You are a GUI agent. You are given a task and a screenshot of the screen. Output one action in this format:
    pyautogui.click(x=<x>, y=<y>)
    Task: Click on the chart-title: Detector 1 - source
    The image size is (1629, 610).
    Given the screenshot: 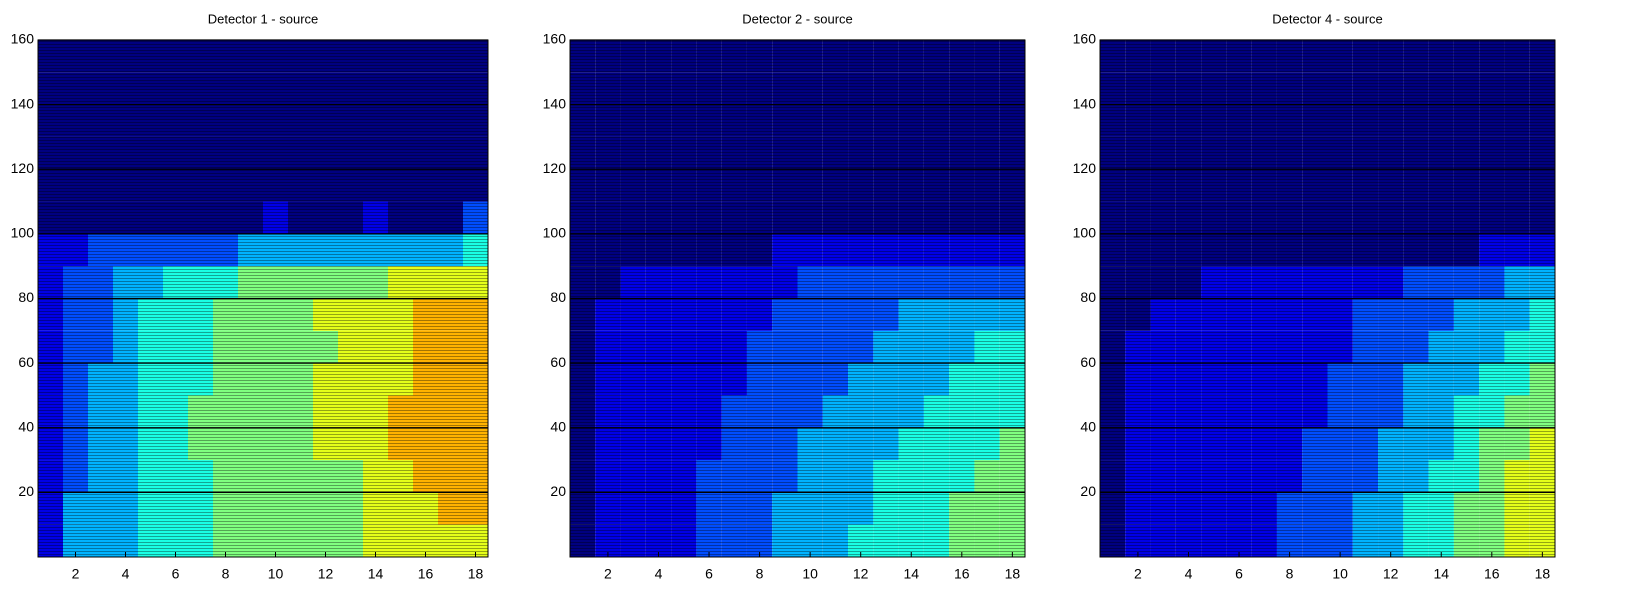 What is the action you would take?
    pyautogui.click(x=263, y=18)
    